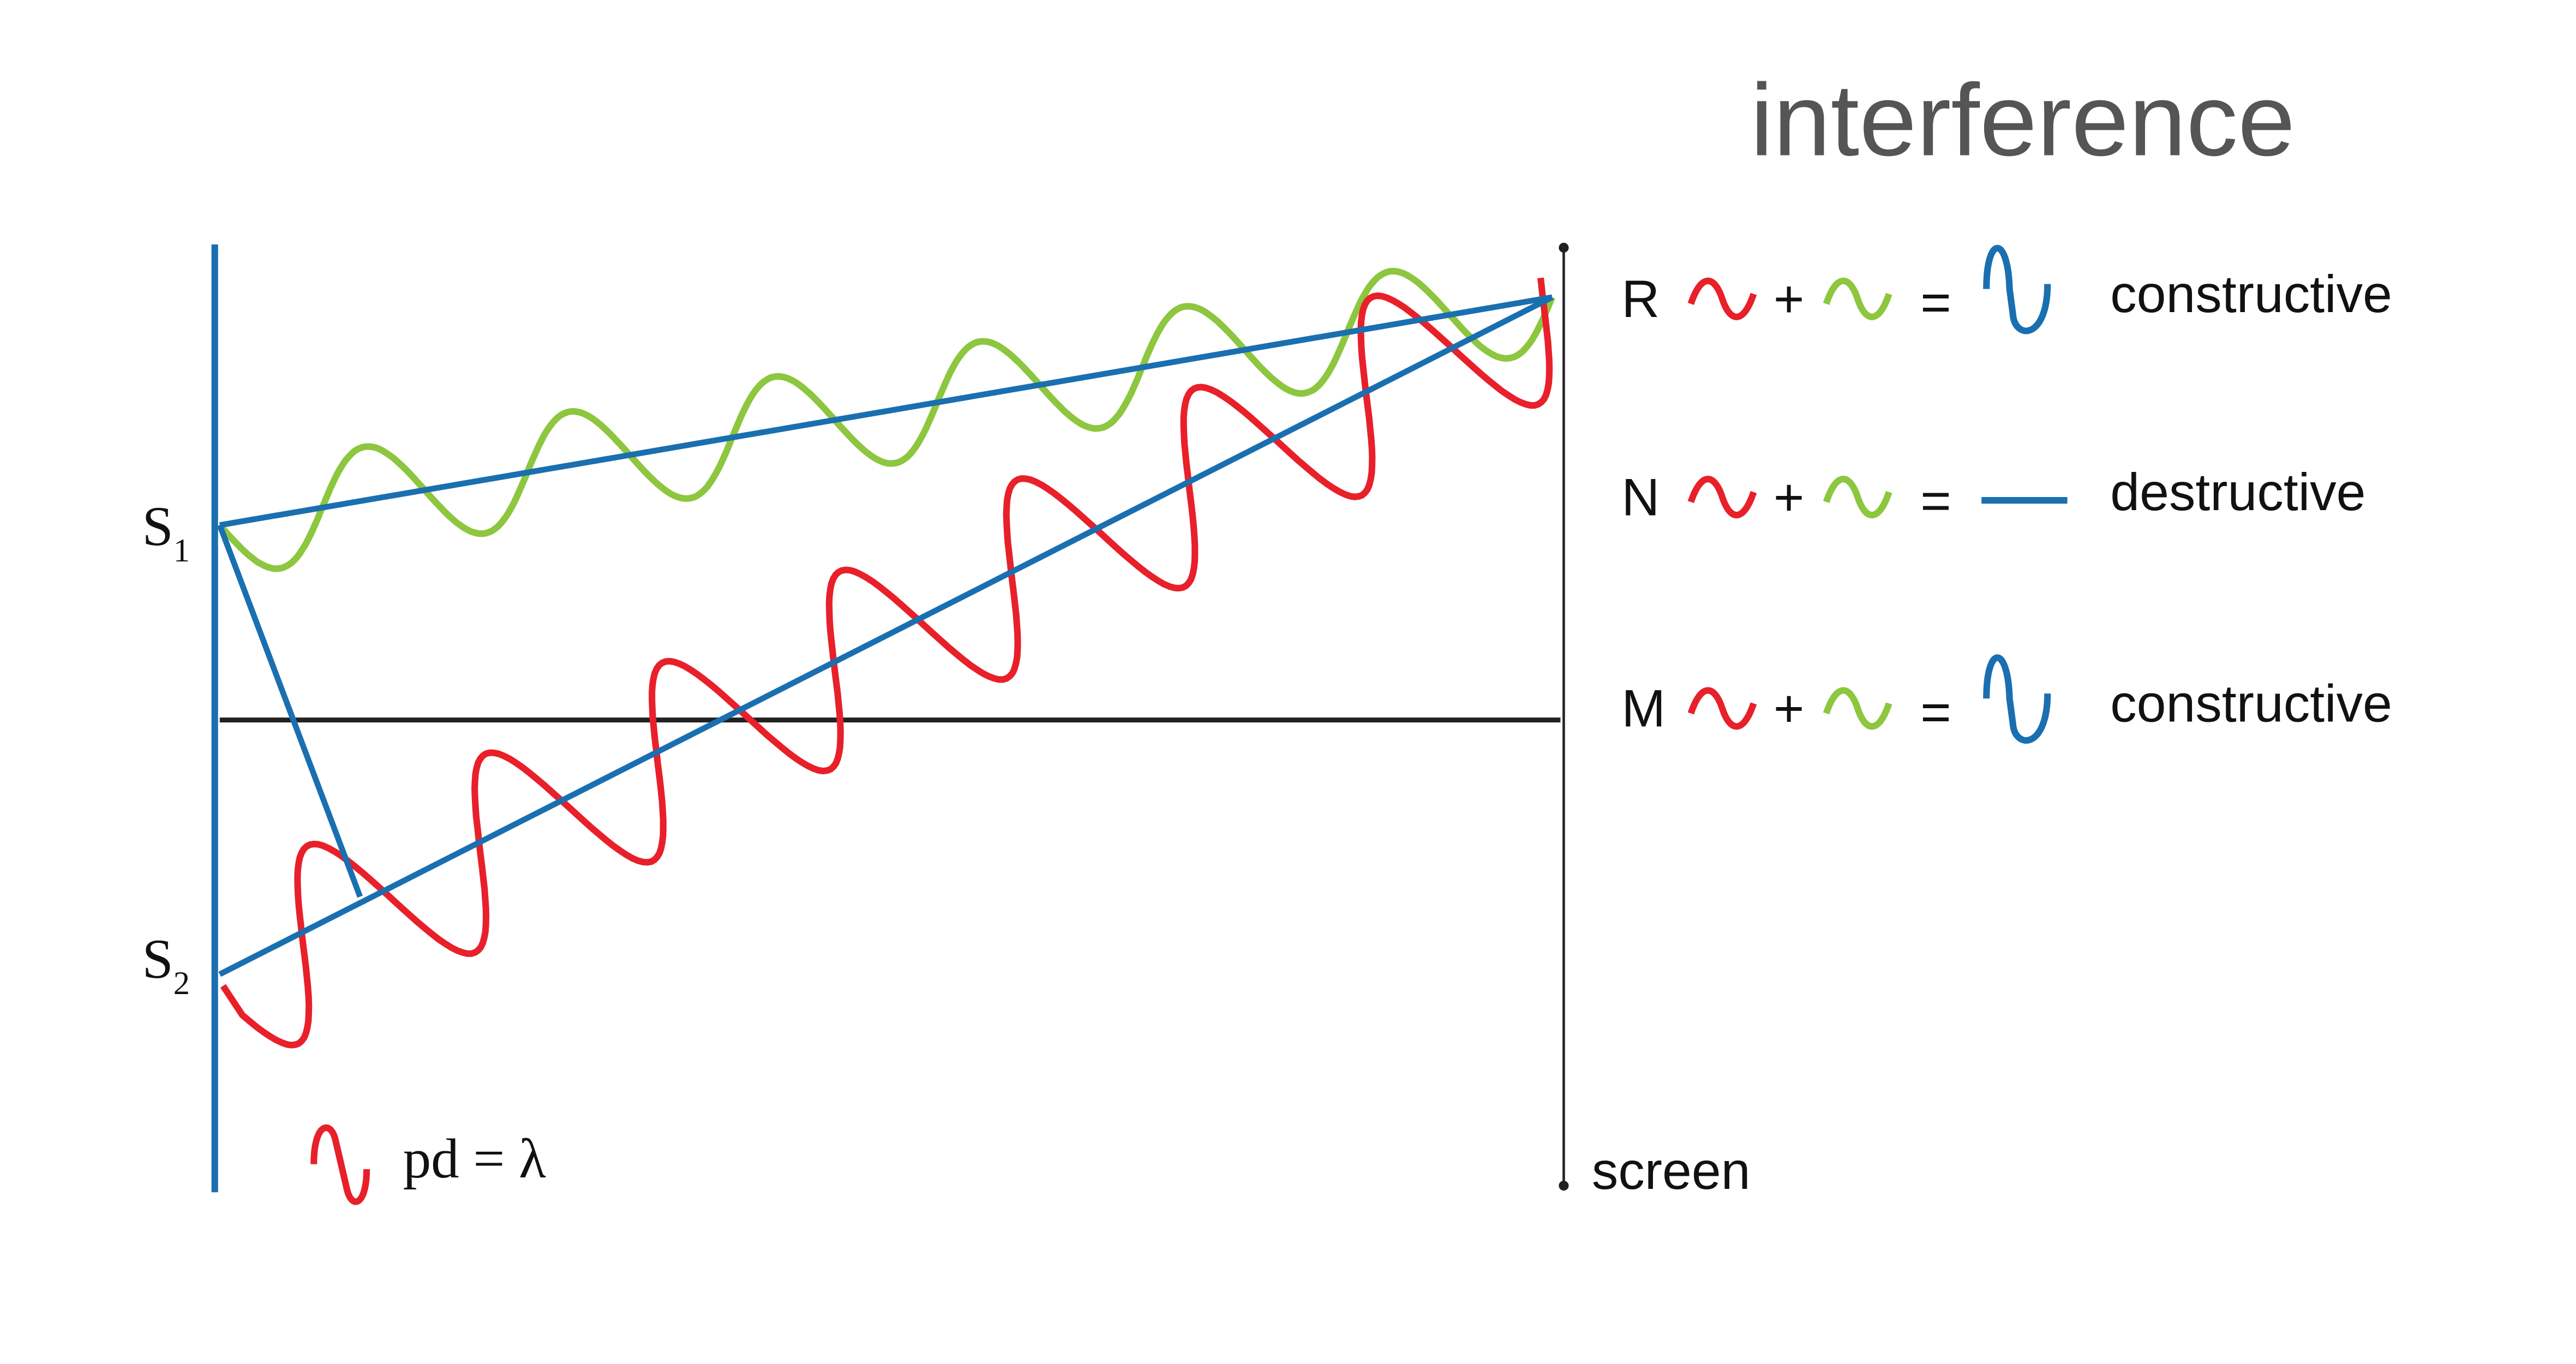 Image resolution: width=2576 pixels, height=1364 pixels. What do you see at coordinates (2238, 492) in the screenshot?
I see `result-text: destructive` at bounding box center [2238, 492].